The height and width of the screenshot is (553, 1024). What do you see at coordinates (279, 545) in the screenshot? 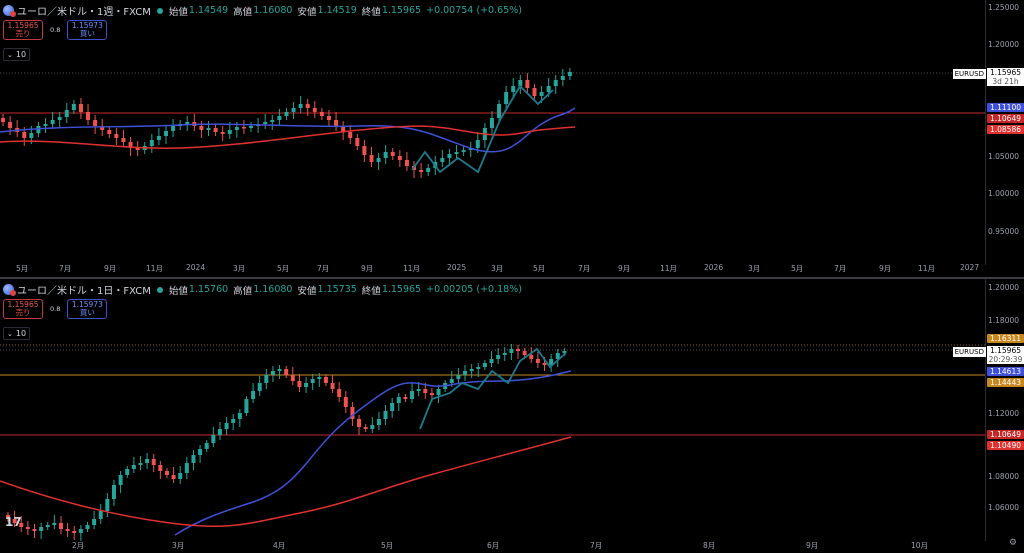
I see `x-tick-label: 4月` at bounding box center [279, 545].